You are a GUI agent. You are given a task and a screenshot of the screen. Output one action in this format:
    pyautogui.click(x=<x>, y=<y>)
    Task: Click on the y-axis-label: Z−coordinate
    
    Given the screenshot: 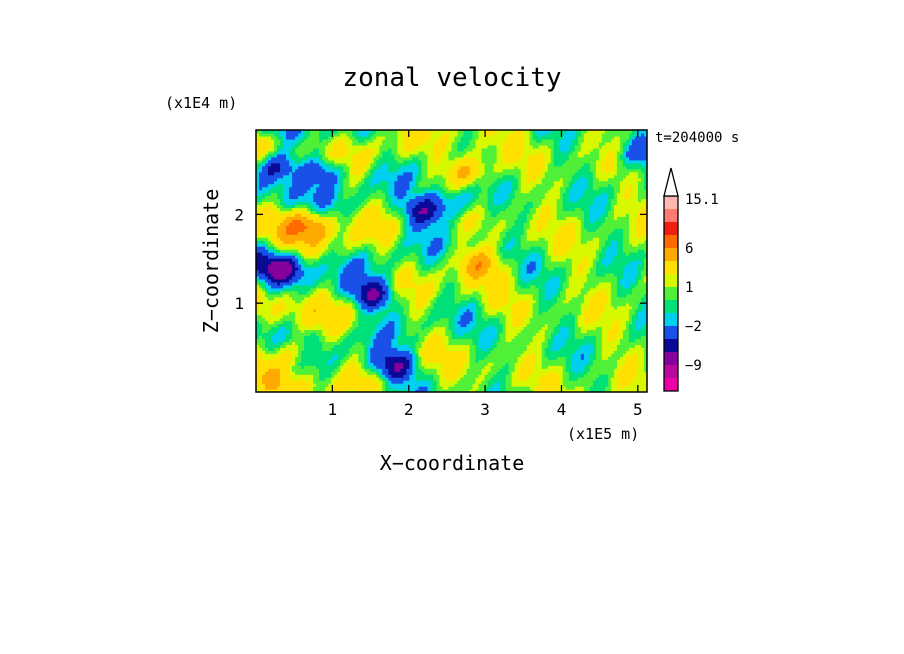 What is the action you would take?
    pyautogui.click(x=211, y=261)
    